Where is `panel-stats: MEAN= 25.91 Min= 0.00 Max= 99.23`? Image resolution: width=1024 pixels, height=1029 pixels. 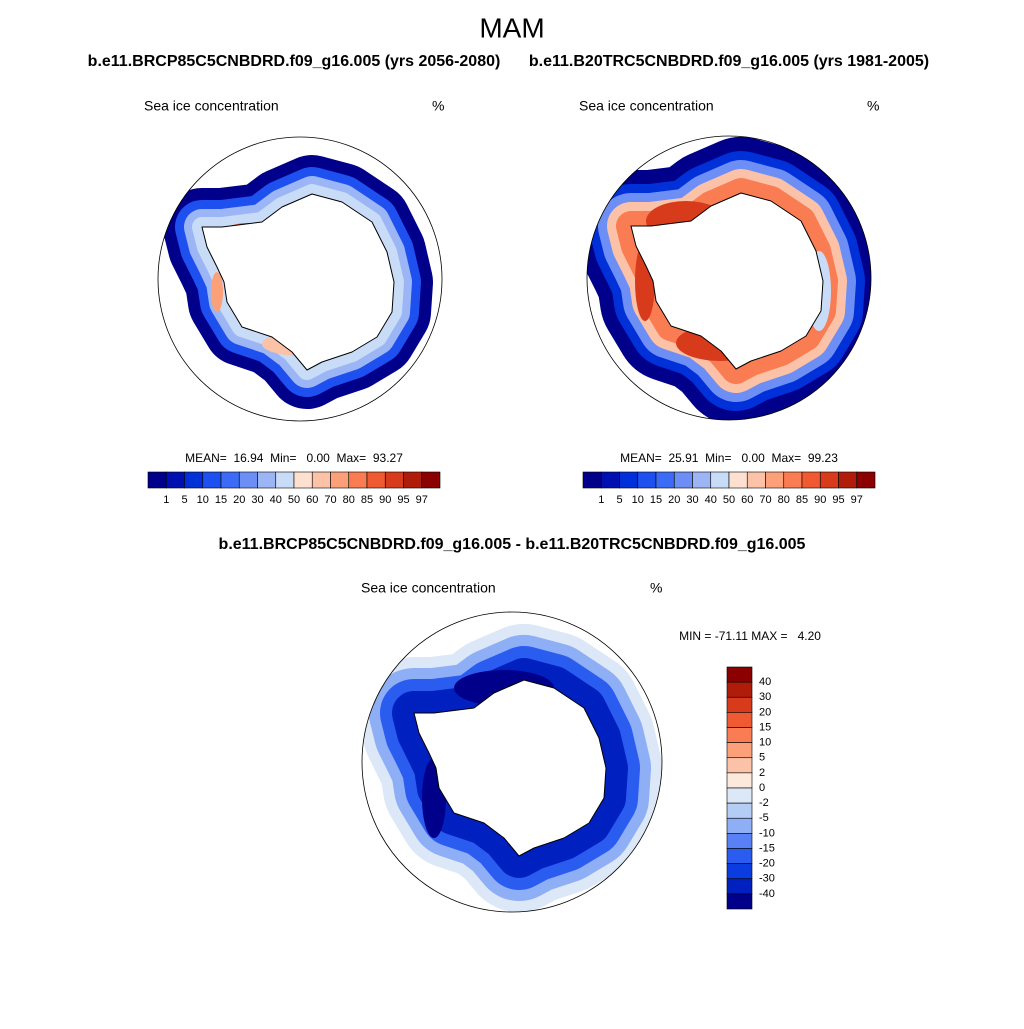
panel-stats: MEAN= 25.91 Min= 0.00 Max= 99.23 is located at coordinates (729, 458).